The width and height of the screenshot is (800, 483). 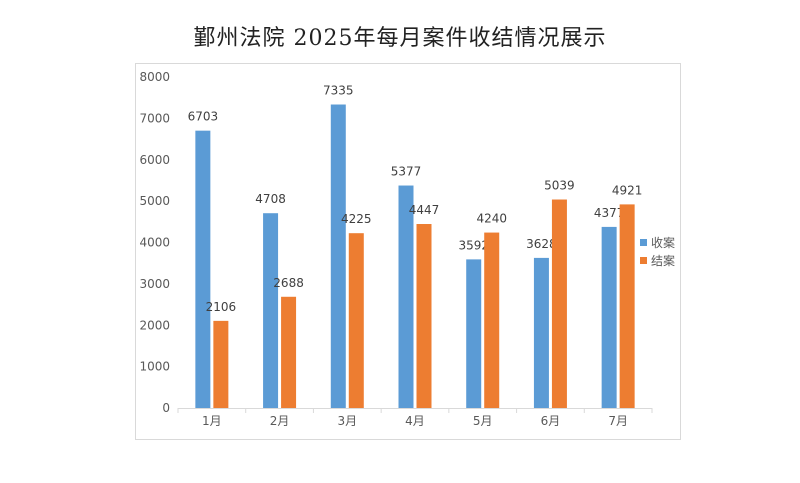 I want to click on legend-label: 收案, so click(x=663, y=242).